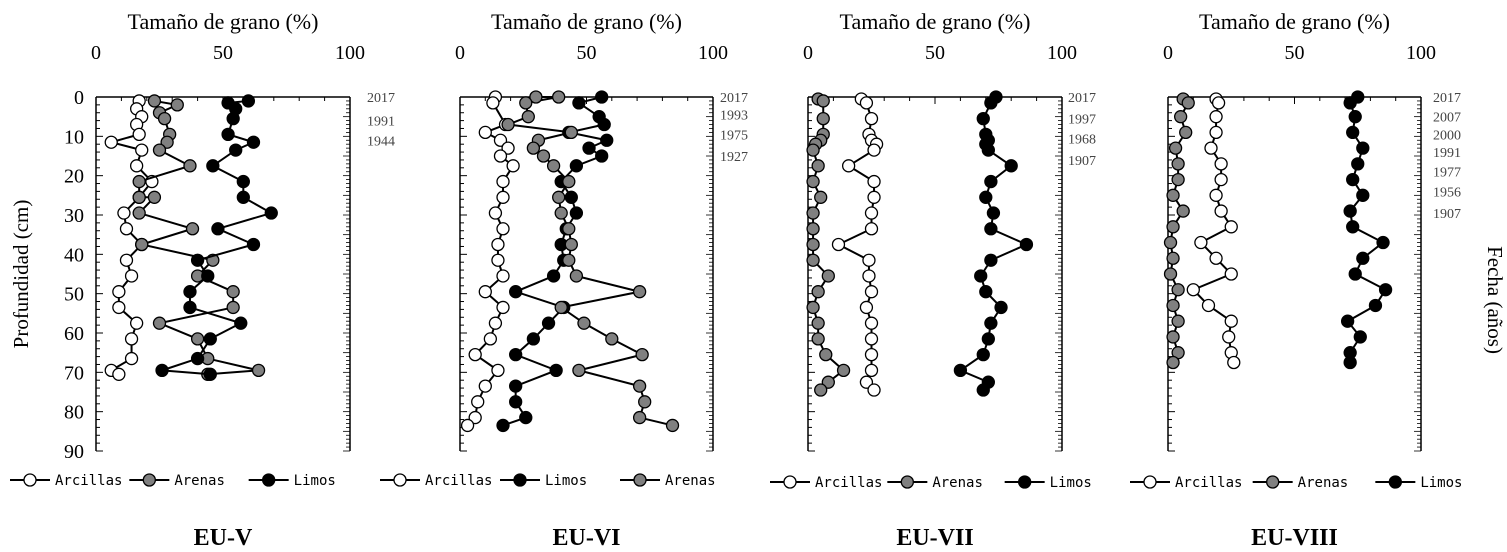  What do you see at coordinates (30, 480) in the screenshot?
I see `legend-marker-arcillas` at bounding box center [30, 480].